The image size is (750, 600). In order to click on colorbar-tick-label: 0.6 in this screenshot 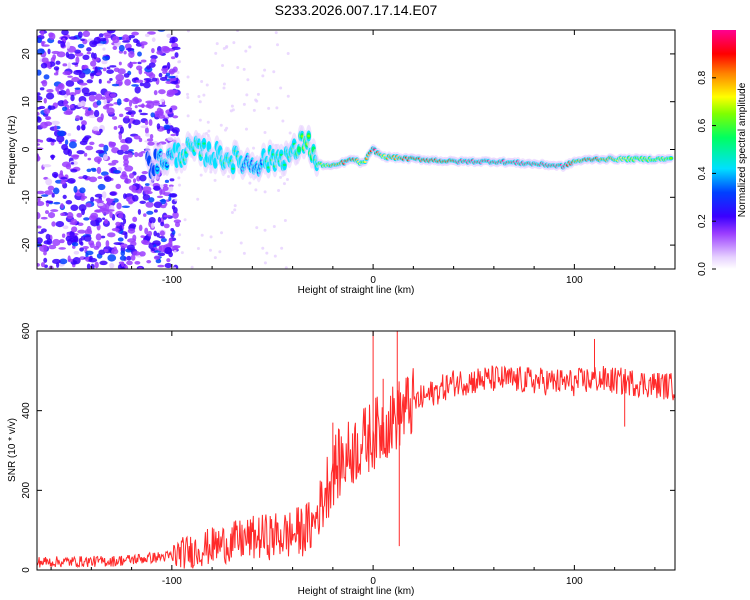, I will do `click(702, 125)`.